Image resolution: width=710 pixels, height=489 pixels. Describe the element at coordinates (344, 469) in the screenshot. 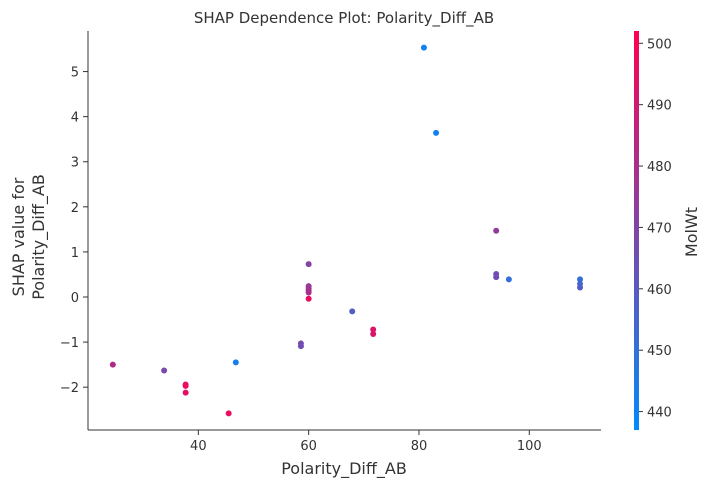

I see `x-axis-label: Polarity_Diff_AB` at that location.